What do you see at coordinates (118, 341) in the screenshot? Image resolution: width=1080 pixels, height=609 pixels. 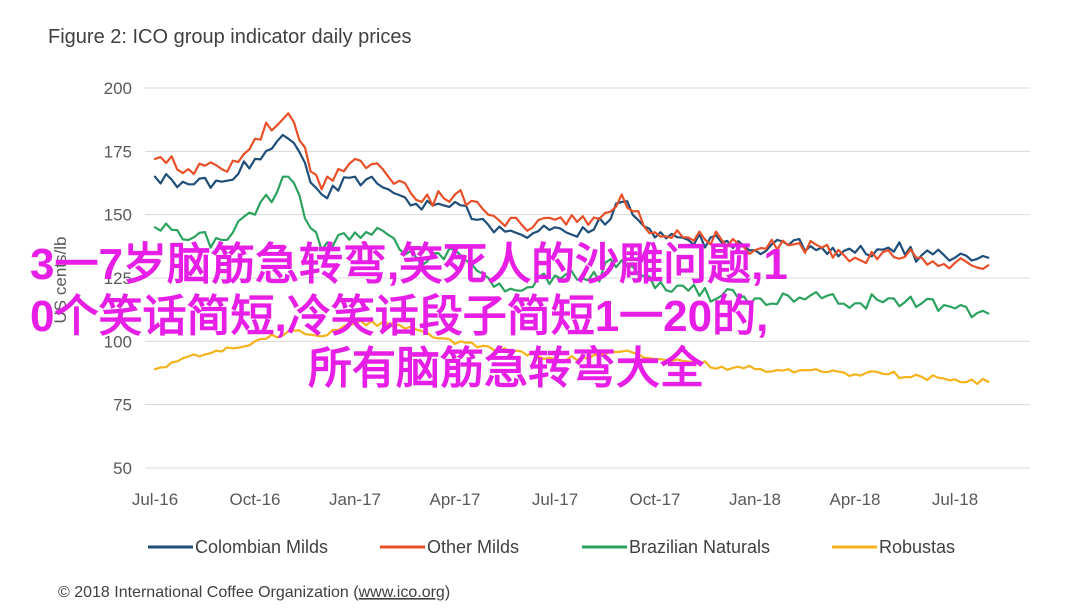 I see `y-tick-label: 100` at bounding box center [118, 341].